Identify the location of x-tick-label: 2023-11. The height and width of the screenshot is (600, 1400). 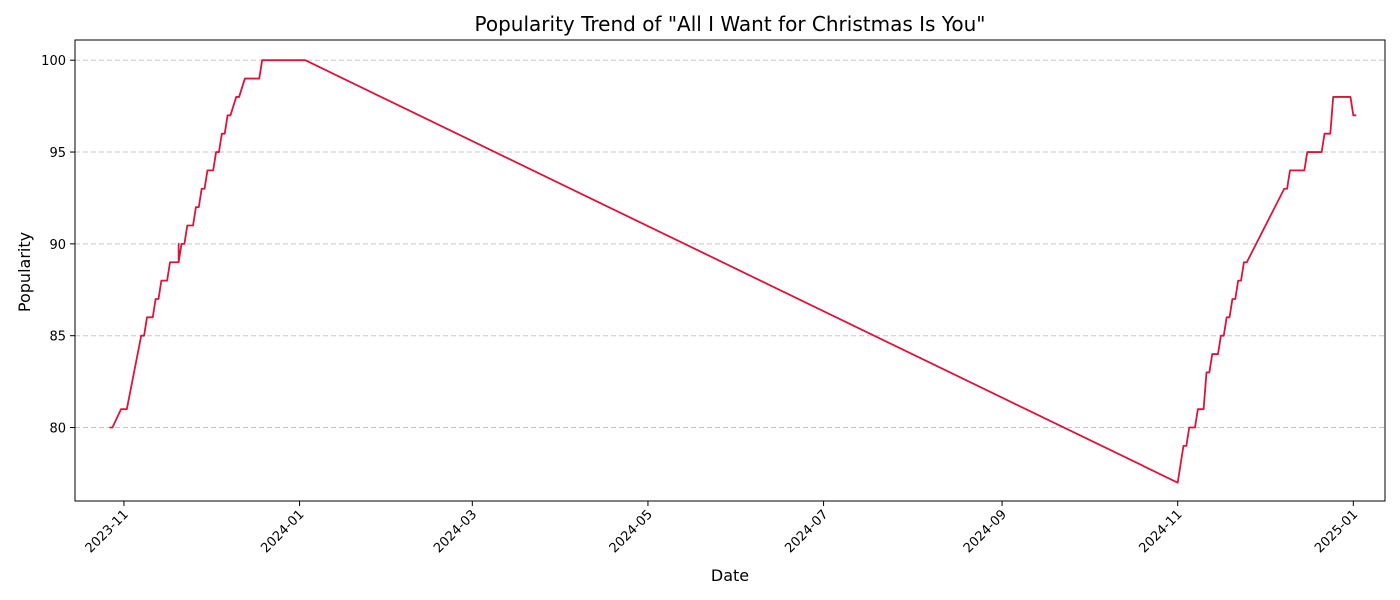
(107, 531).